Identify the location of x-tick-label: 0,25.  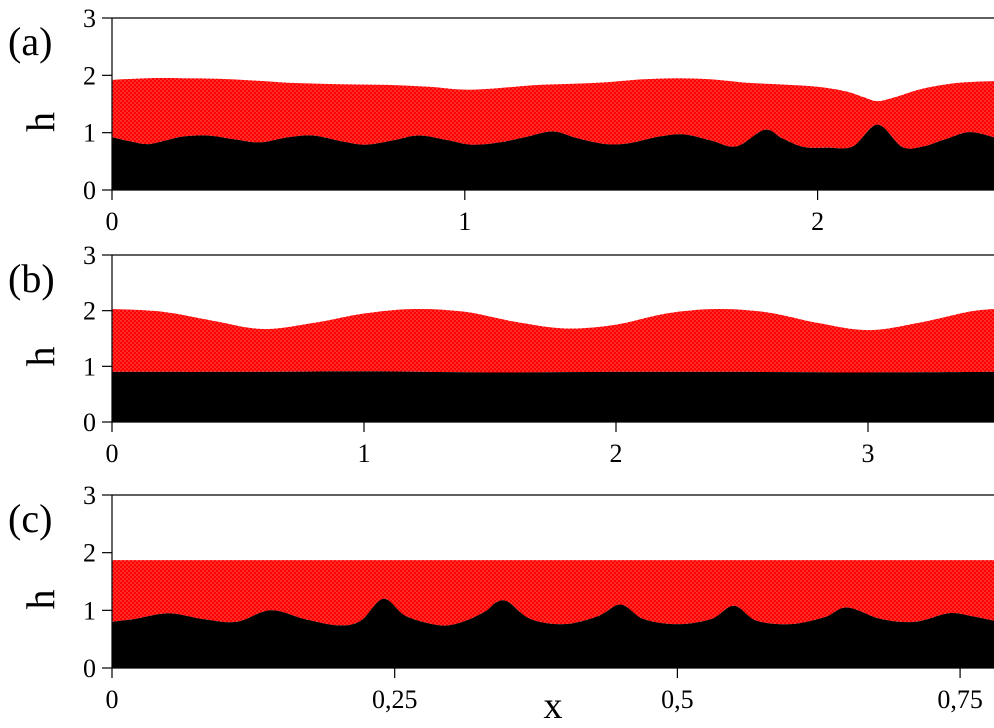
(395, 699).